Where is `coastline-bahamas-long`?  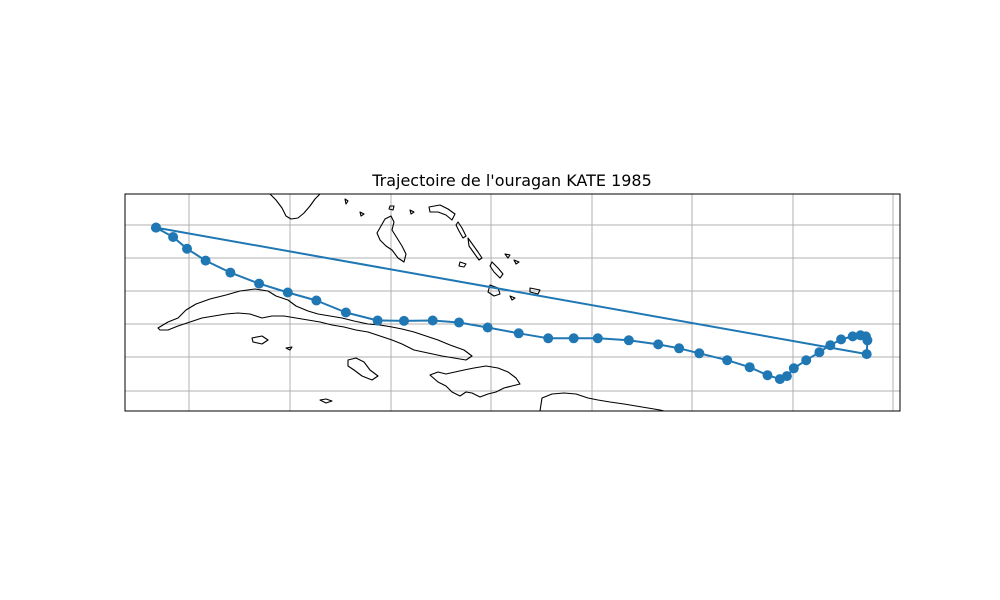
coastline-bahamas-long is located at coordinates (475, 249).